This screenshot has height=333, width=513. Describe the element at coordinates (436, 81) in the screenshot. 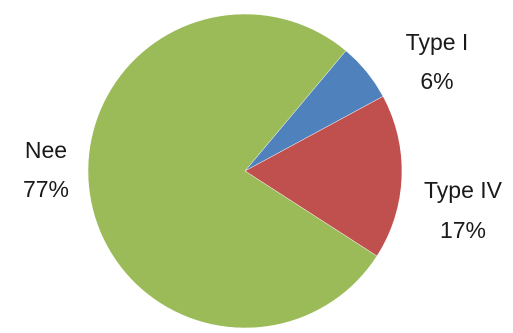

I see `slice-value-type-i: 6%` at that location.